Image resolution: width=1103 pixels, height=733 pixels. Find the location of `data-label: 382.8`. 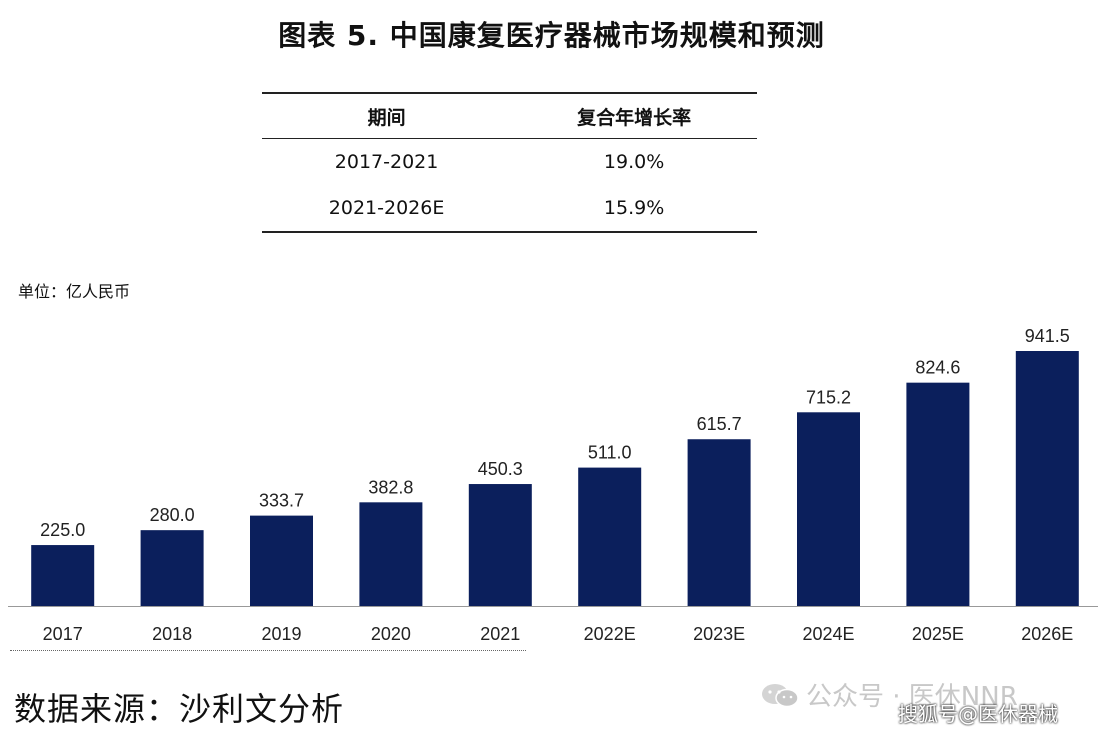

data-label: 382.8 is located at coordinates (390, 487).